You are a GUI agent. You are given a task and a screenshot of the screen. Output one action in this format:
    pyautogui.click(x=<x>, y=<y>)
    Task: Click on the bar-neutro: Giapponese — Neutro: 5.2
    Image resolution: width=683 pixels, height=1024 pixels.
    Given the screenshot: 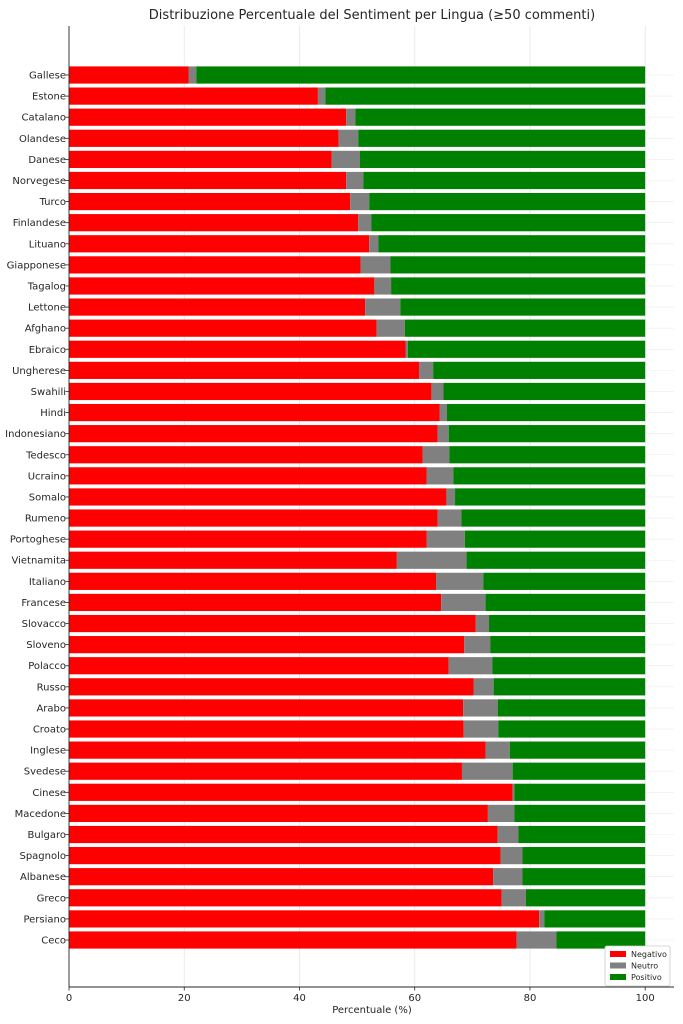 What is the action you would take?
    pyautogui.click(x=375, y=265)
    